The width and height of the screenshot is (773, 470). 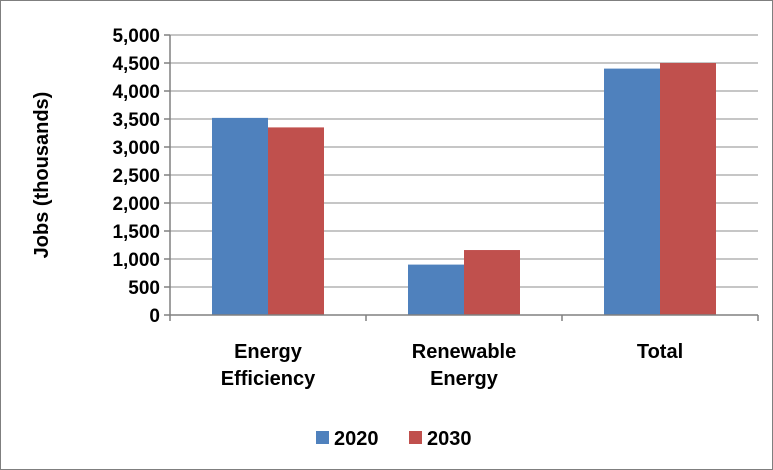 I want to click on x-category-label: Renewable, so click(x=464, y=352).